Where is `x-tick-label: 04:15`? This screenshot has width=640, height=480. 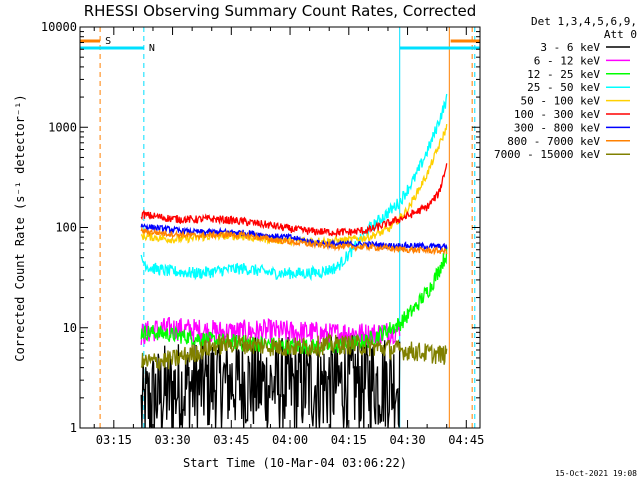
x-tick-label: 04:15 is located at coordinates (349, 440).